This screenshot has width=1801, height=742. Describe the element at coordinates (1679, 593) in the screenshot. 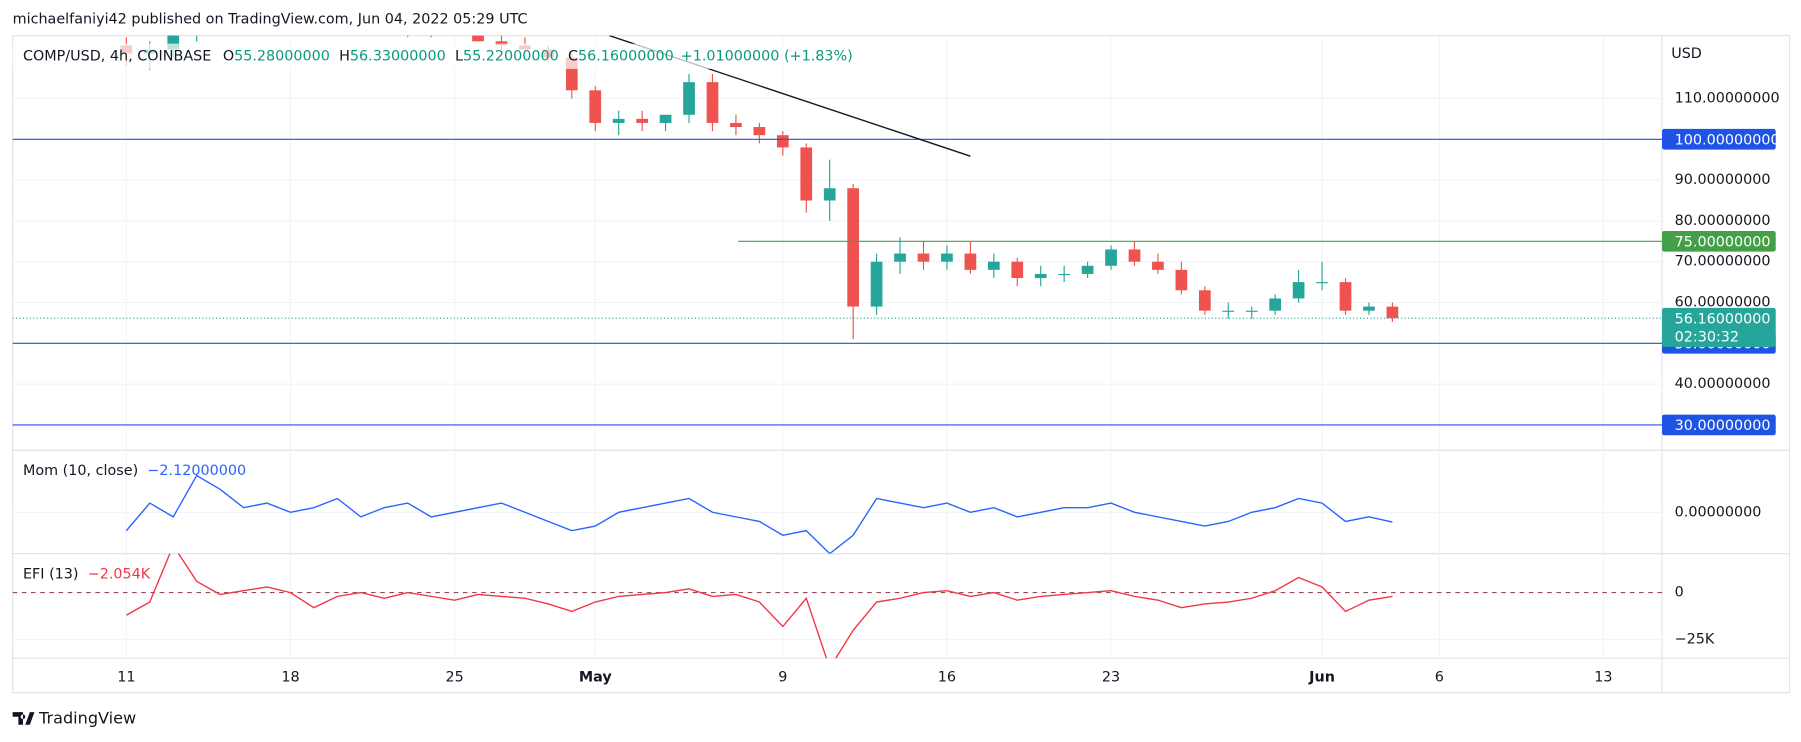

I see `y-tick-label: 0` at that location.